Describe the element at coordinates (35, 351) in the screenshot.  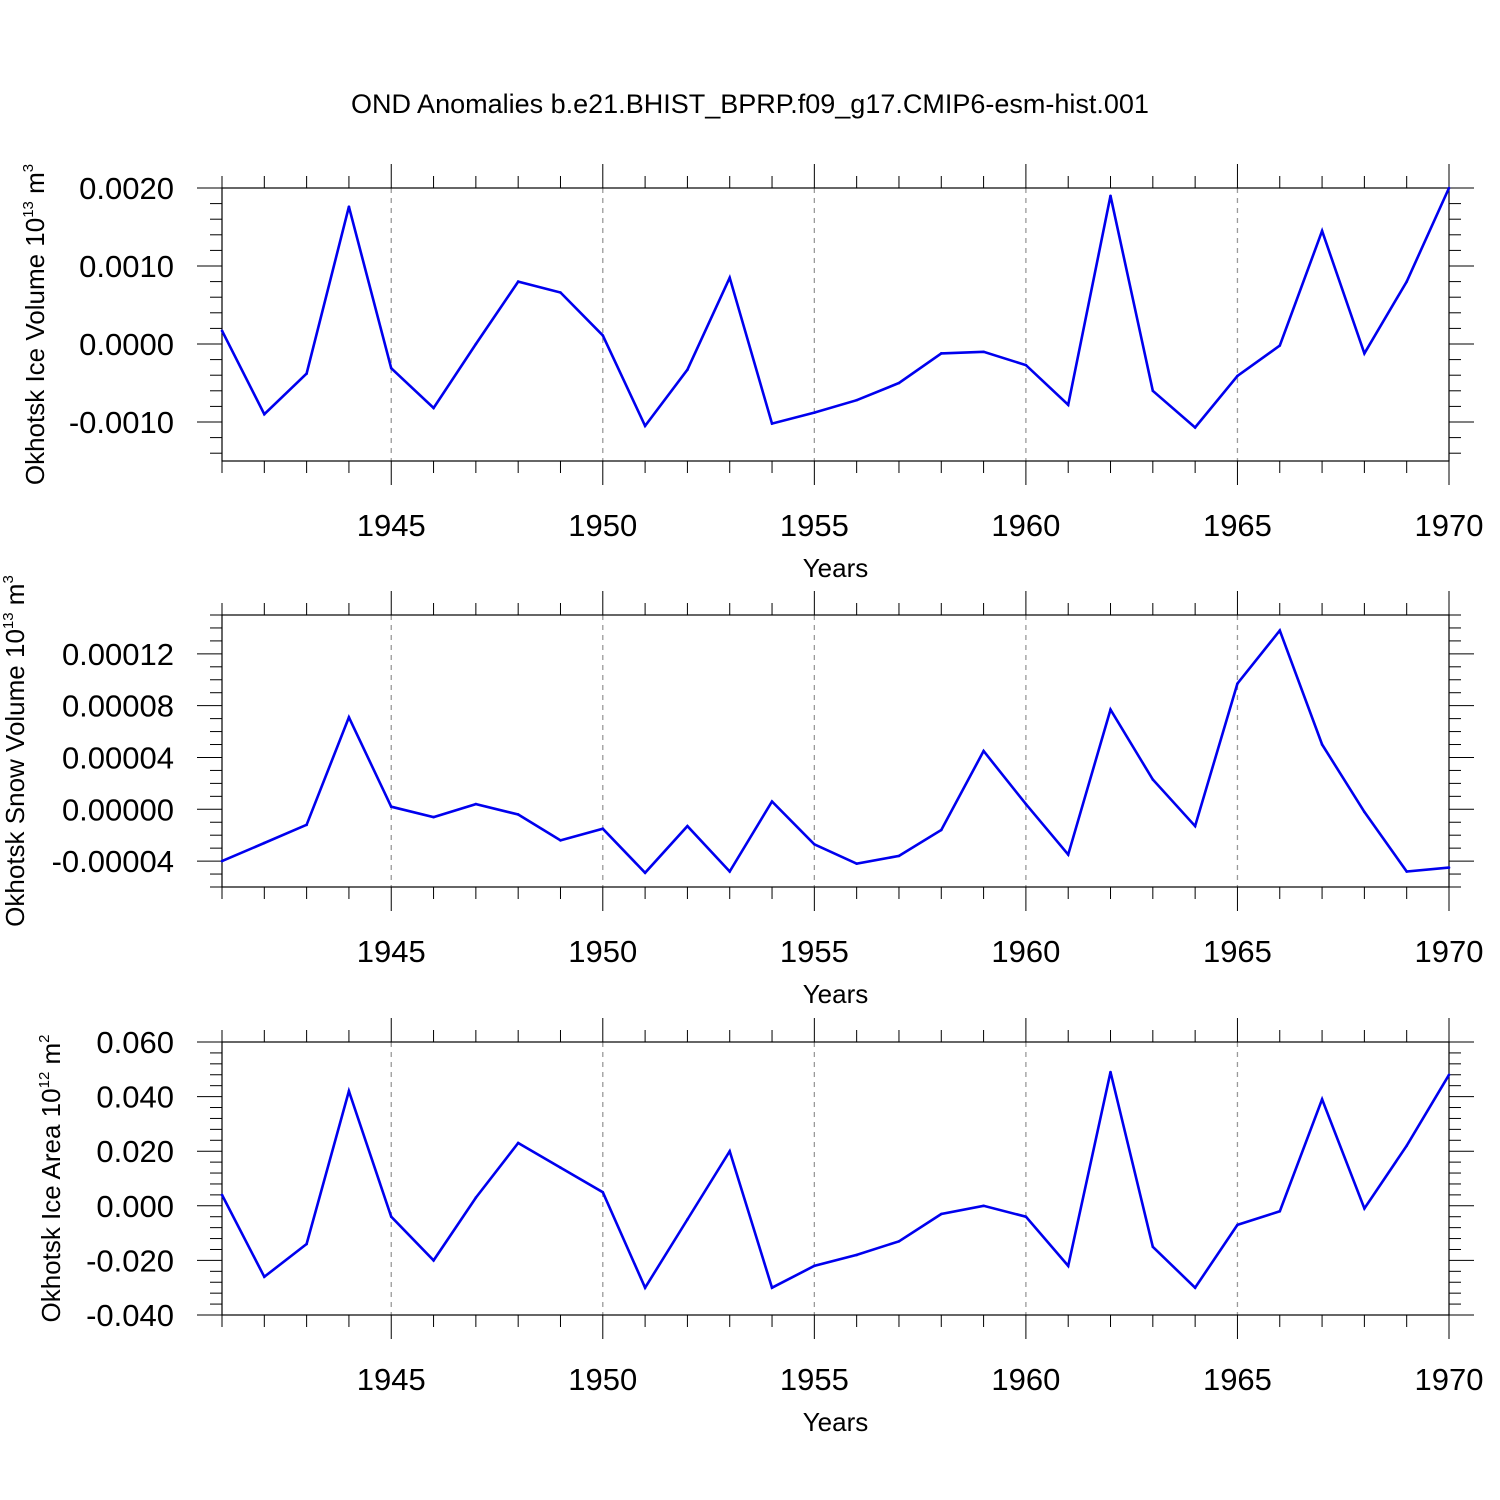
I see `y-axis-label-main: Okhotsk Ice Volume 10` at that location.